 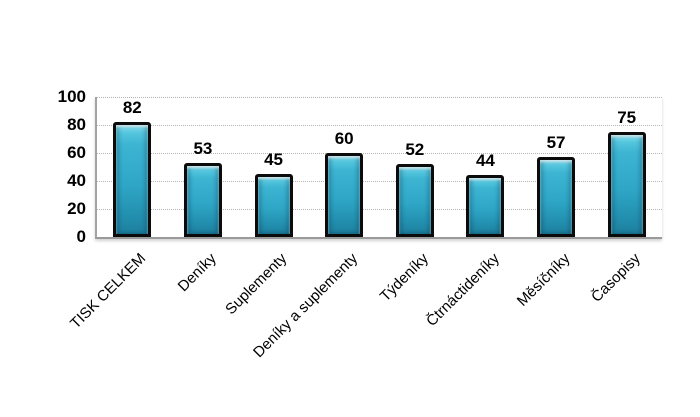 I want to click on y-tick-label: 60, so click(x=76, y=152).